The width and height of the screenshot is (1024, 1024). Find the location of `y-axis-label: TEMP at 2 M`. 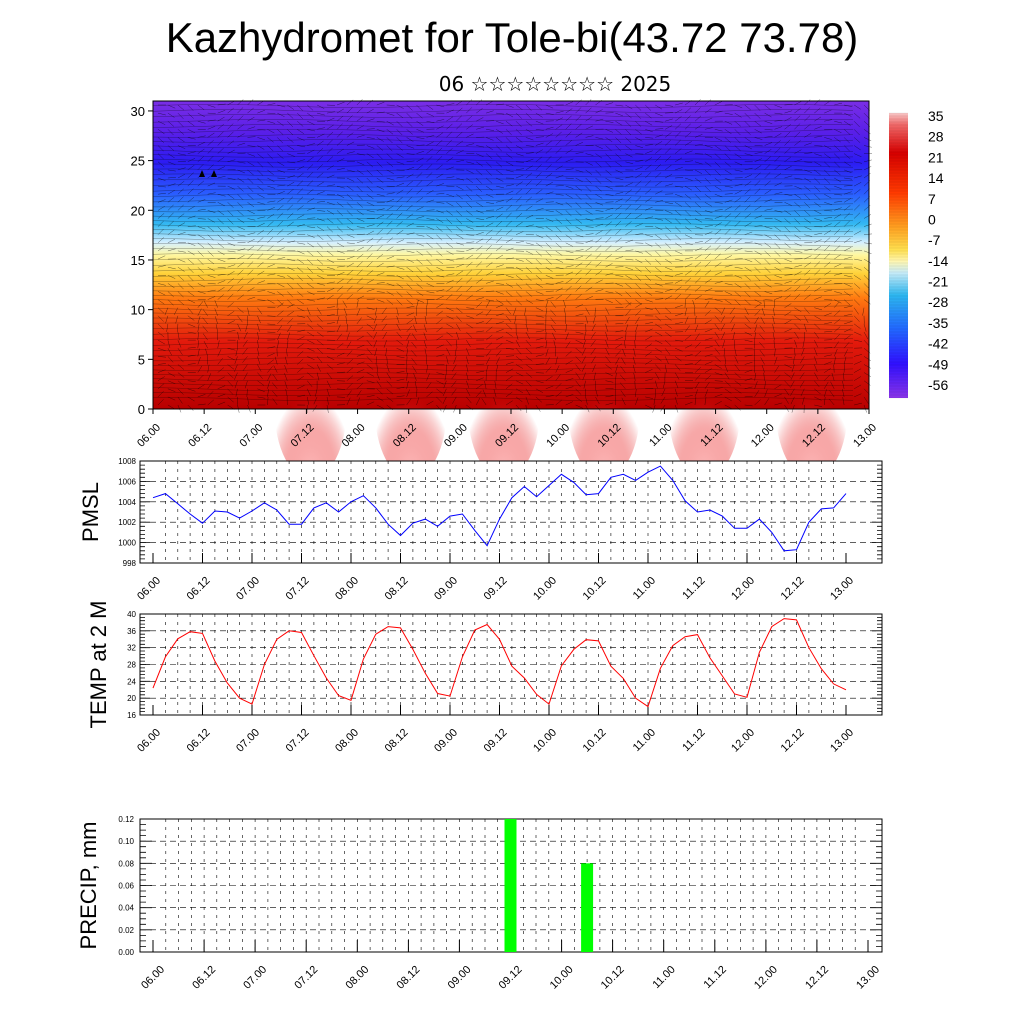

y-axis-label: TEMP at 2 M is located at coordinates (98, 665).